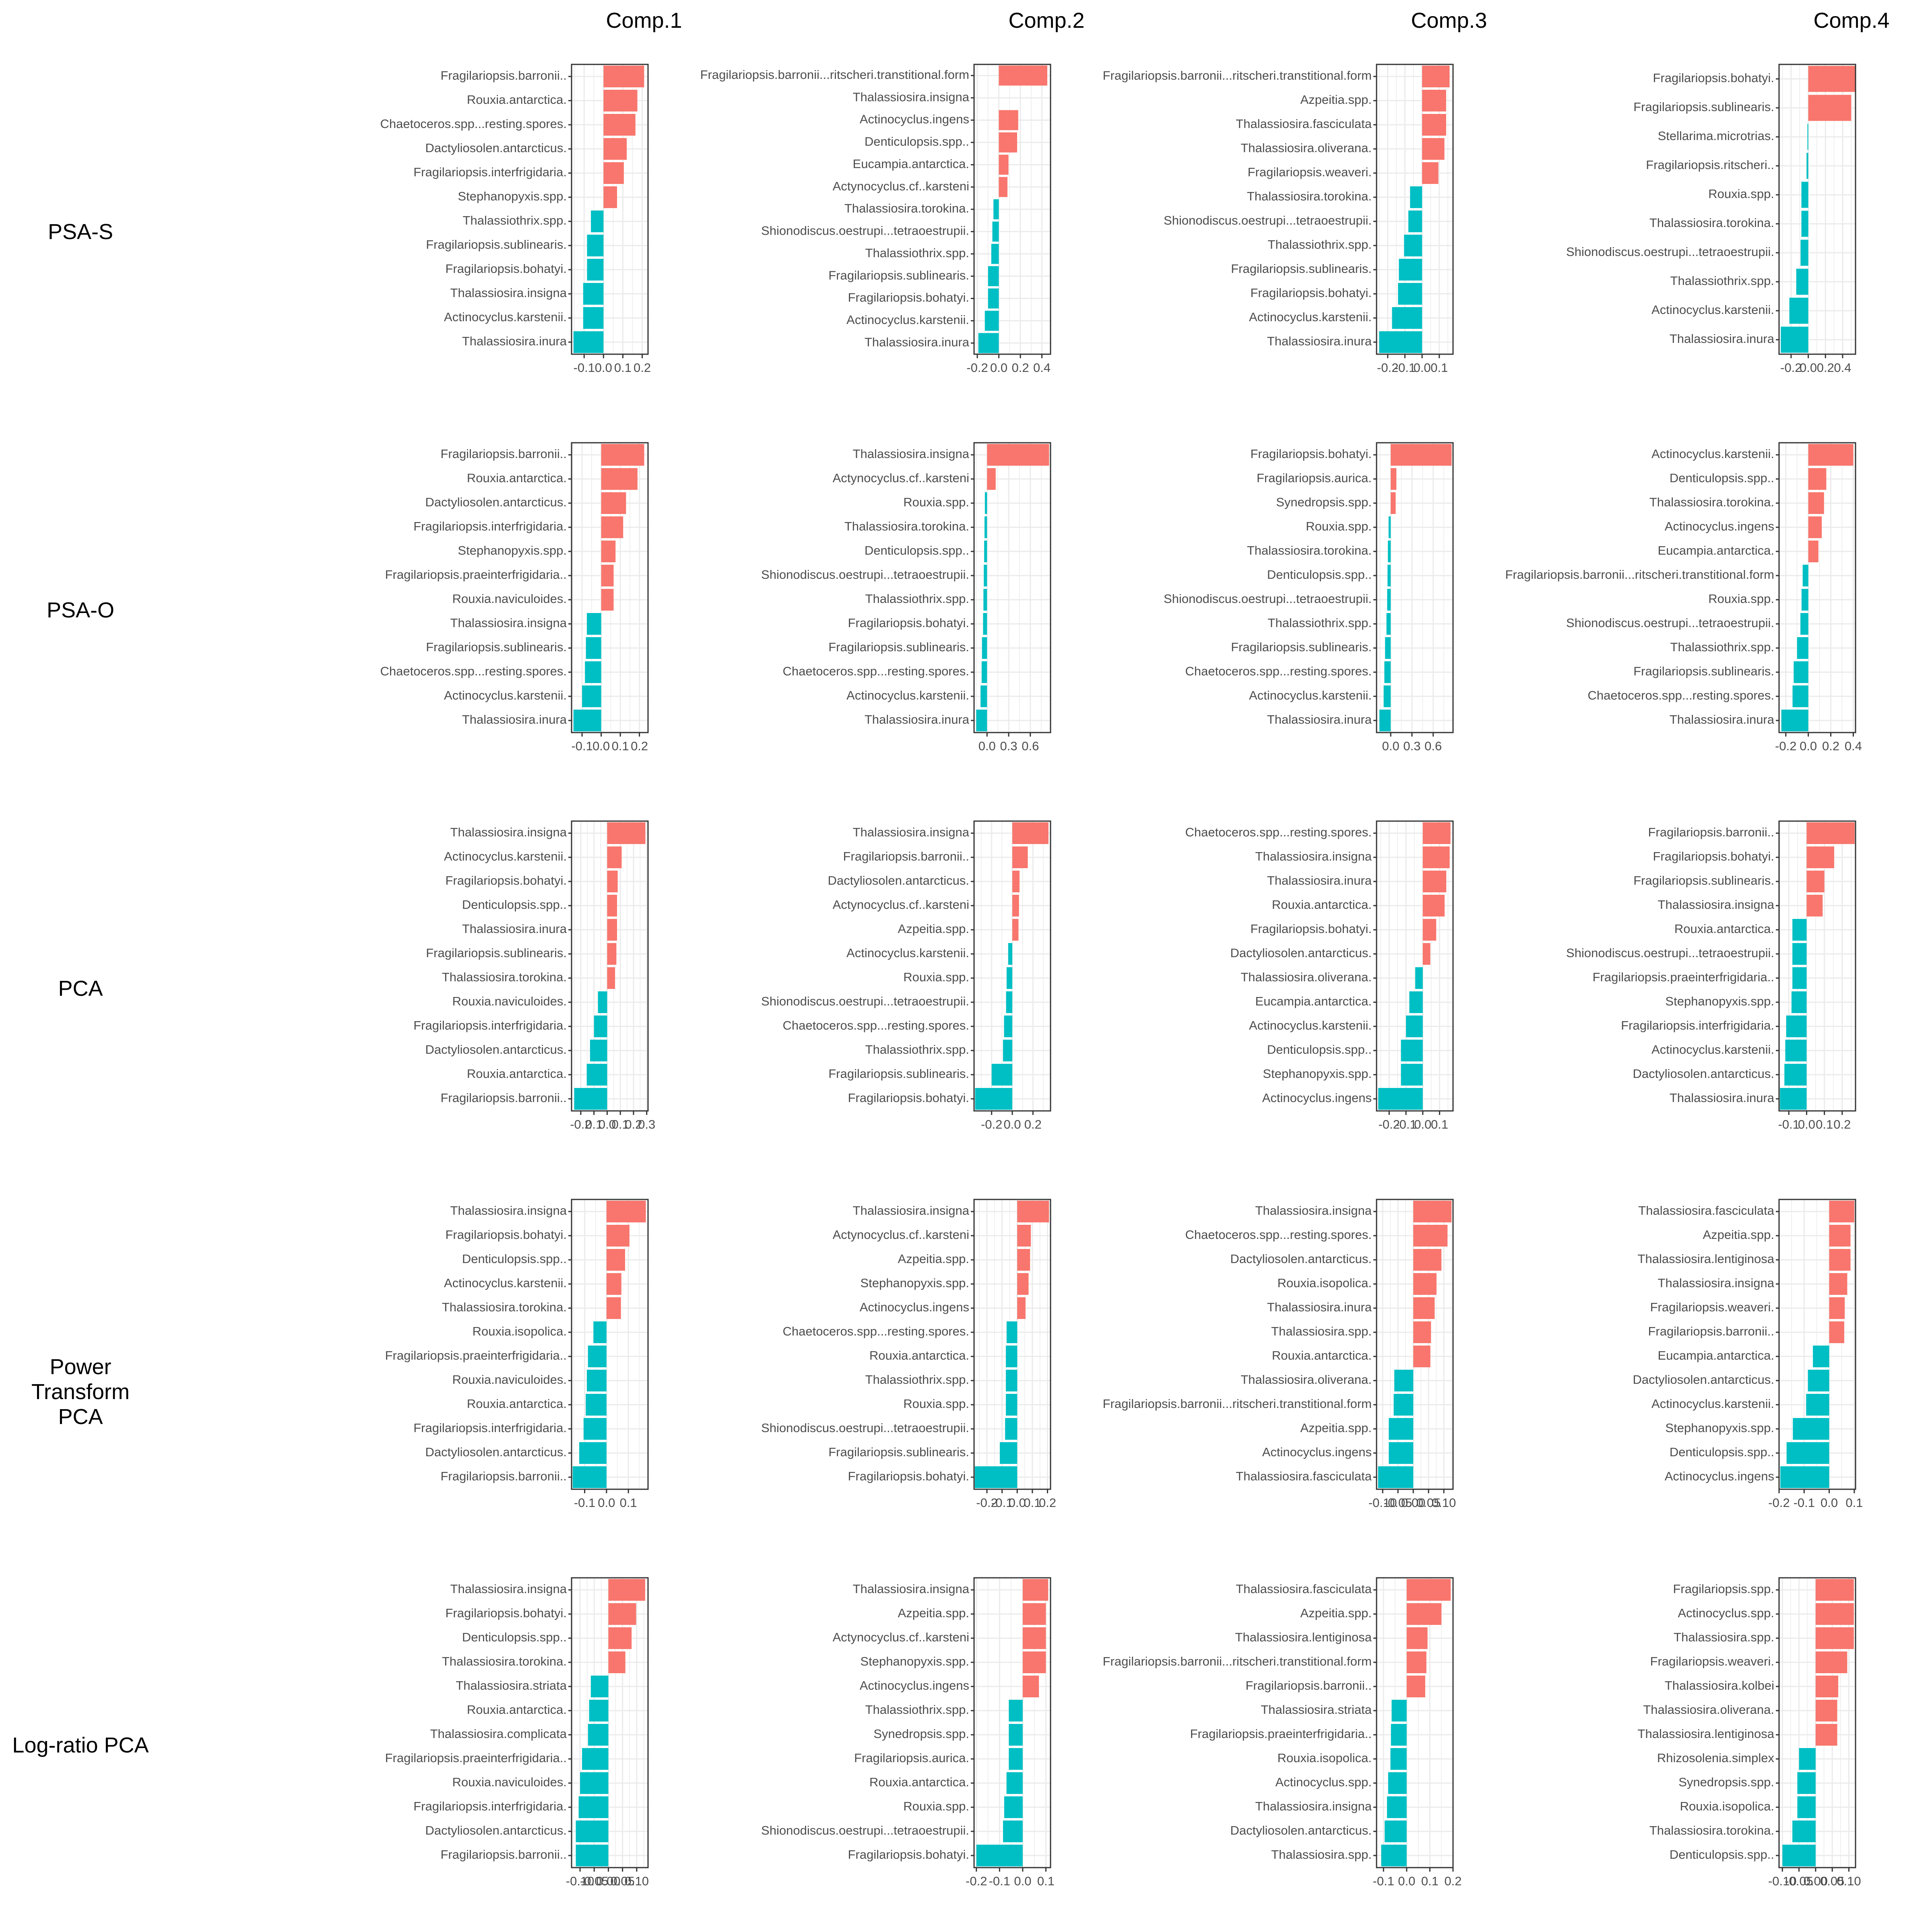 This screenshot has width=1932, height=1932. What do you see at coordinates (1726, 1782) in the screenshot?
I see `category-label: Synedropsis.spp.` at bounding box center [1726, 1782].